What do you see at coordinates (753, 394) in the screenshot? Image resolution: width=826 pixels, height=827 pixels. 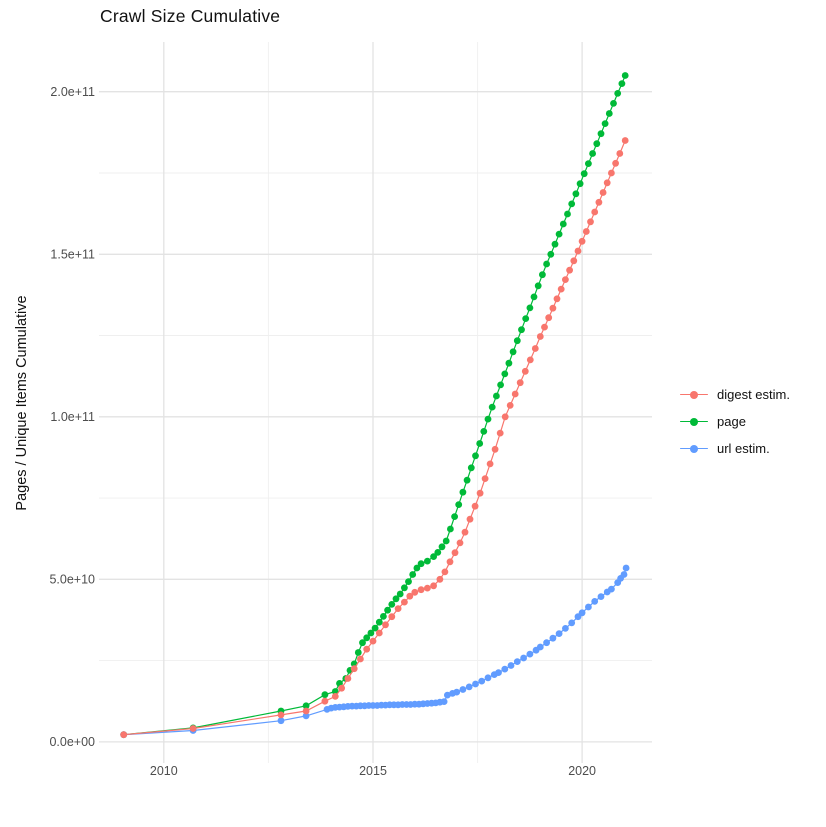 I see `legend-label: digest estim.` at bounding box center [753, 394].